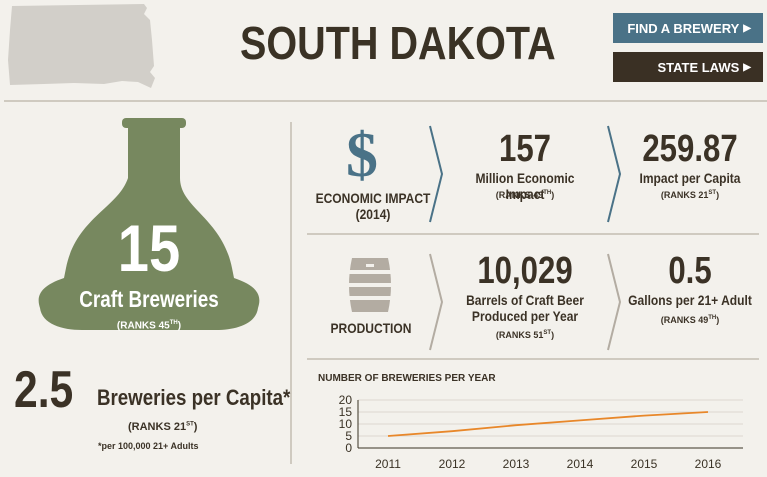 The image size is (767, 477). I want to click on x-tick-label: 2015, so click(644, 464).